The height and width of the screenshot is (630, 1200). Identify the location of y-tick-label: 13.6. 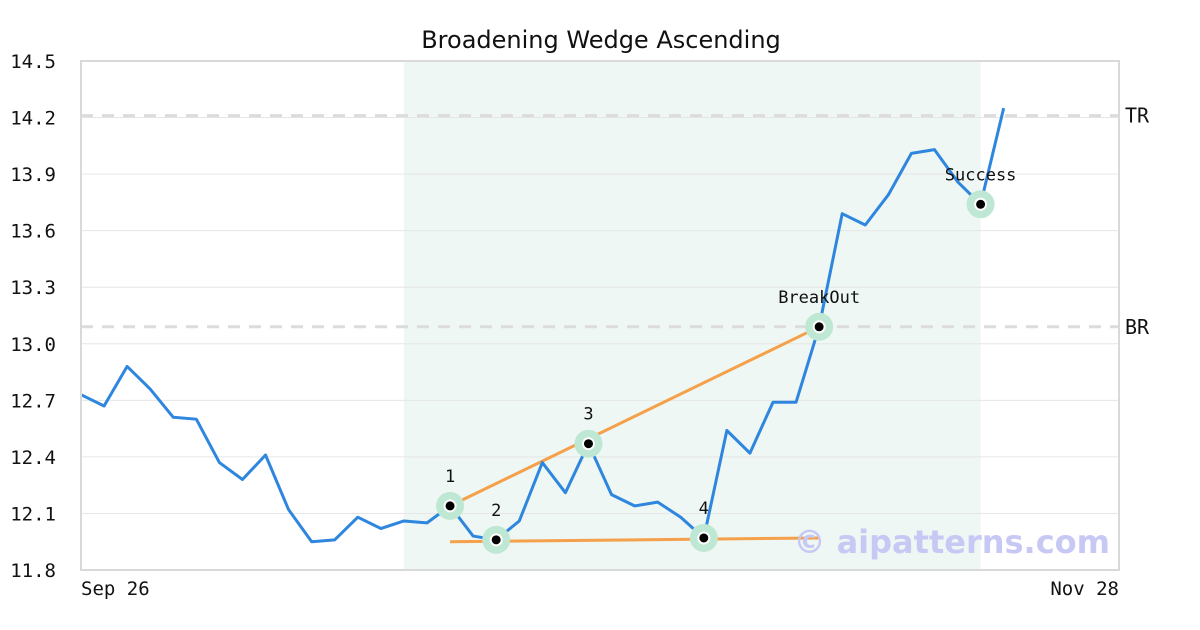
(33, 232).